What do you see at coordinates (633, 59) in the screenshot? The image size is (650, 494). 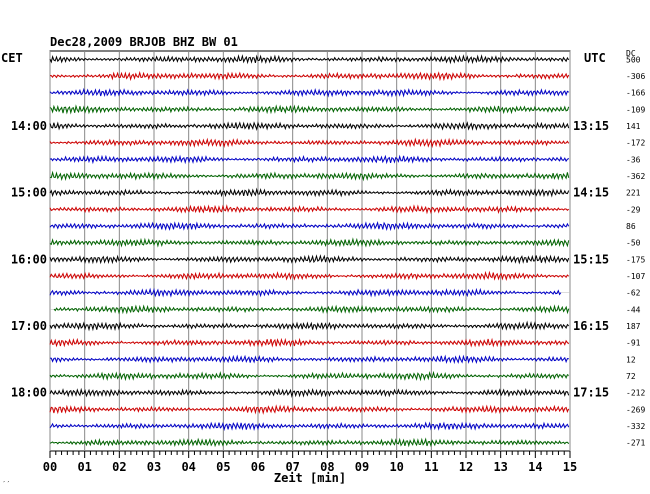 I see `dc-offset-label: 500` at bounding box center [633, 59].